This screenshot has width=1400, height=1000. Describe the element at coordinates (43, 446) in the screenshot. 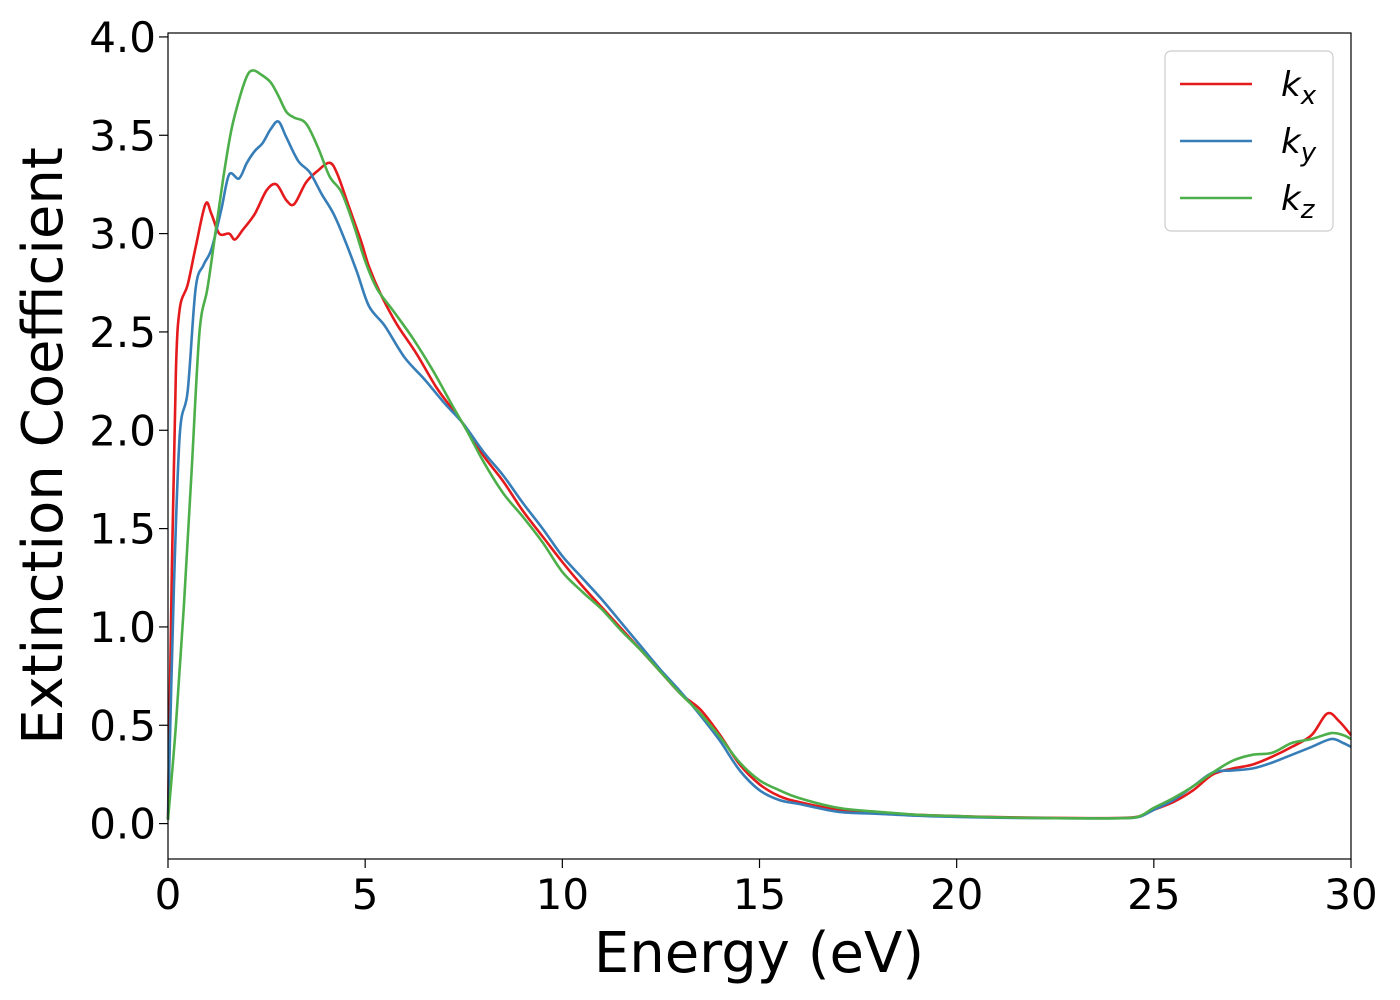

I see `y-axis-title: Extinction Coefficient` at that location.